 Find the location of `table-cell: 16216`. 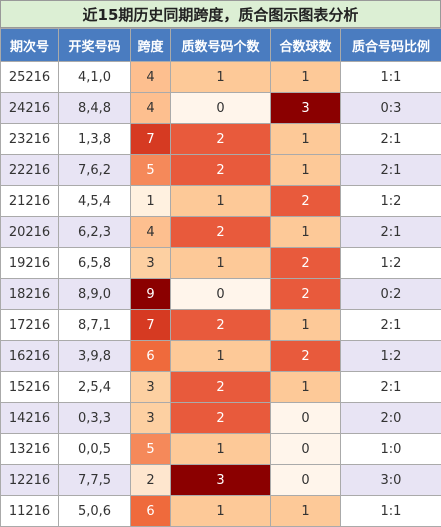

table-cell: 16216 is located at coordinates (29, 356).